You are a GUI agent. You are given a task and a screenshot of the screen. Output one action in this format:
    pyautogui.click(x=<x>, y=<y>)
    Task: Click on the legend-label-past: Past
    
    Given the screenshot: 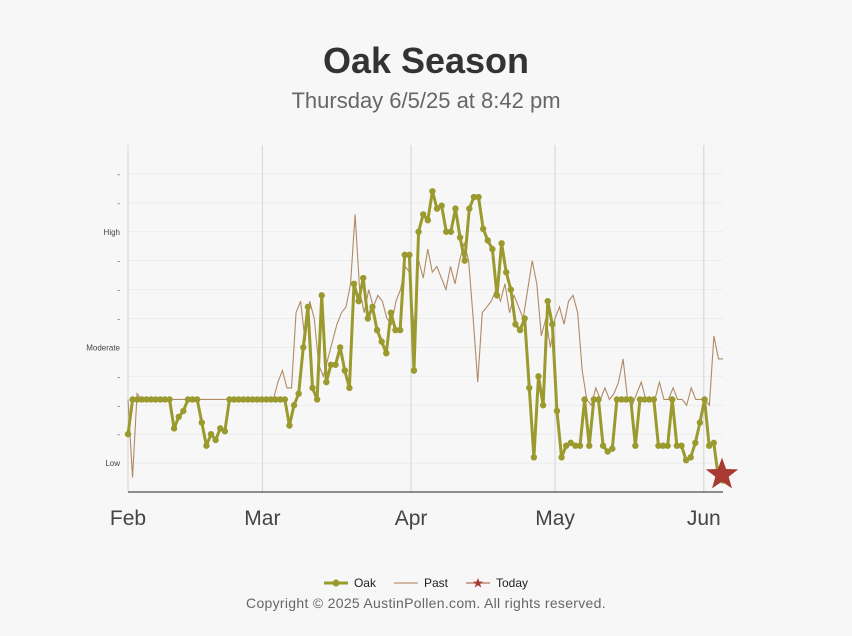 What is the action you would take?
    pyautogui.click(x=435, y=583)
    